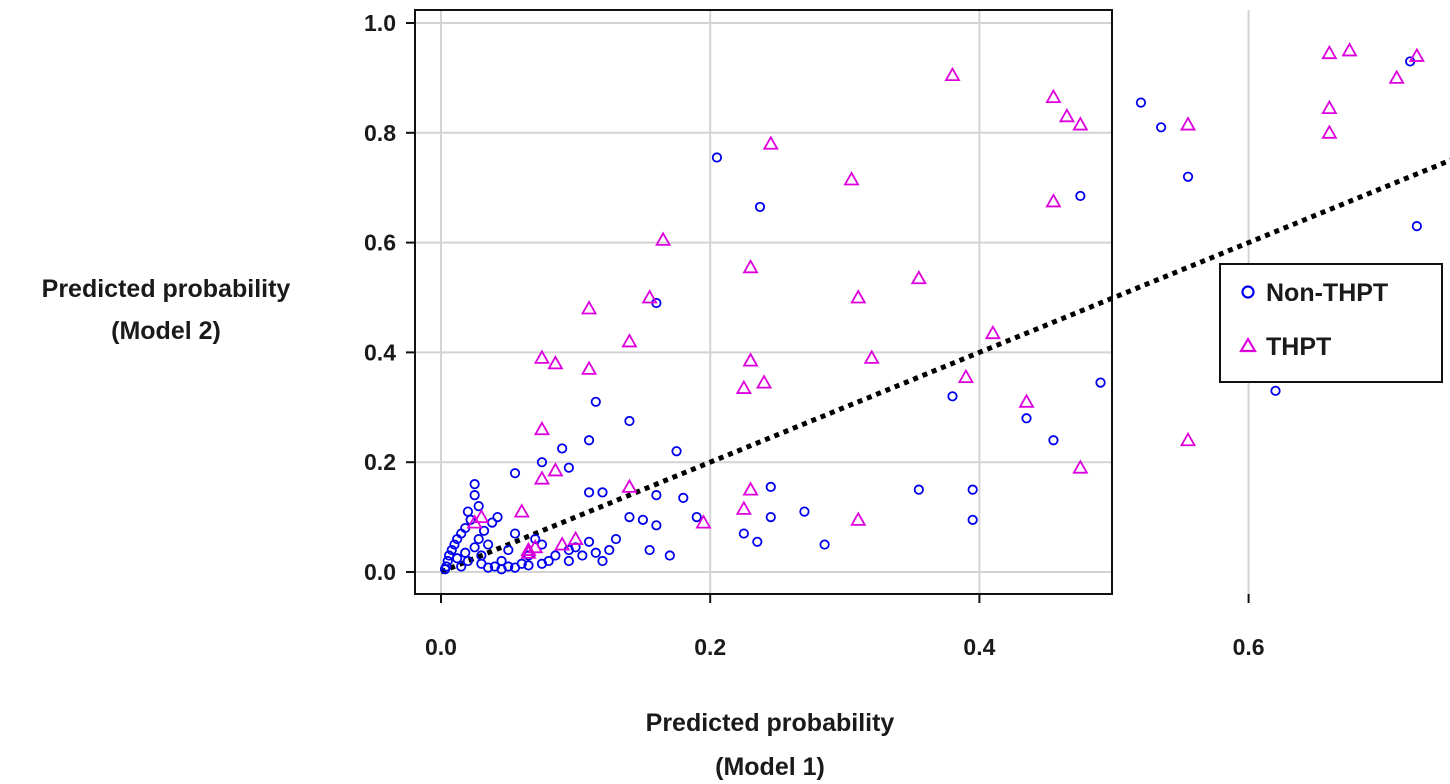 This screenshot has width=1450, height=784. What do you see at coordinates (380, 133) in the screenshot?
I see `y-tick-label: 0.8` at bounding box center [380, 133].